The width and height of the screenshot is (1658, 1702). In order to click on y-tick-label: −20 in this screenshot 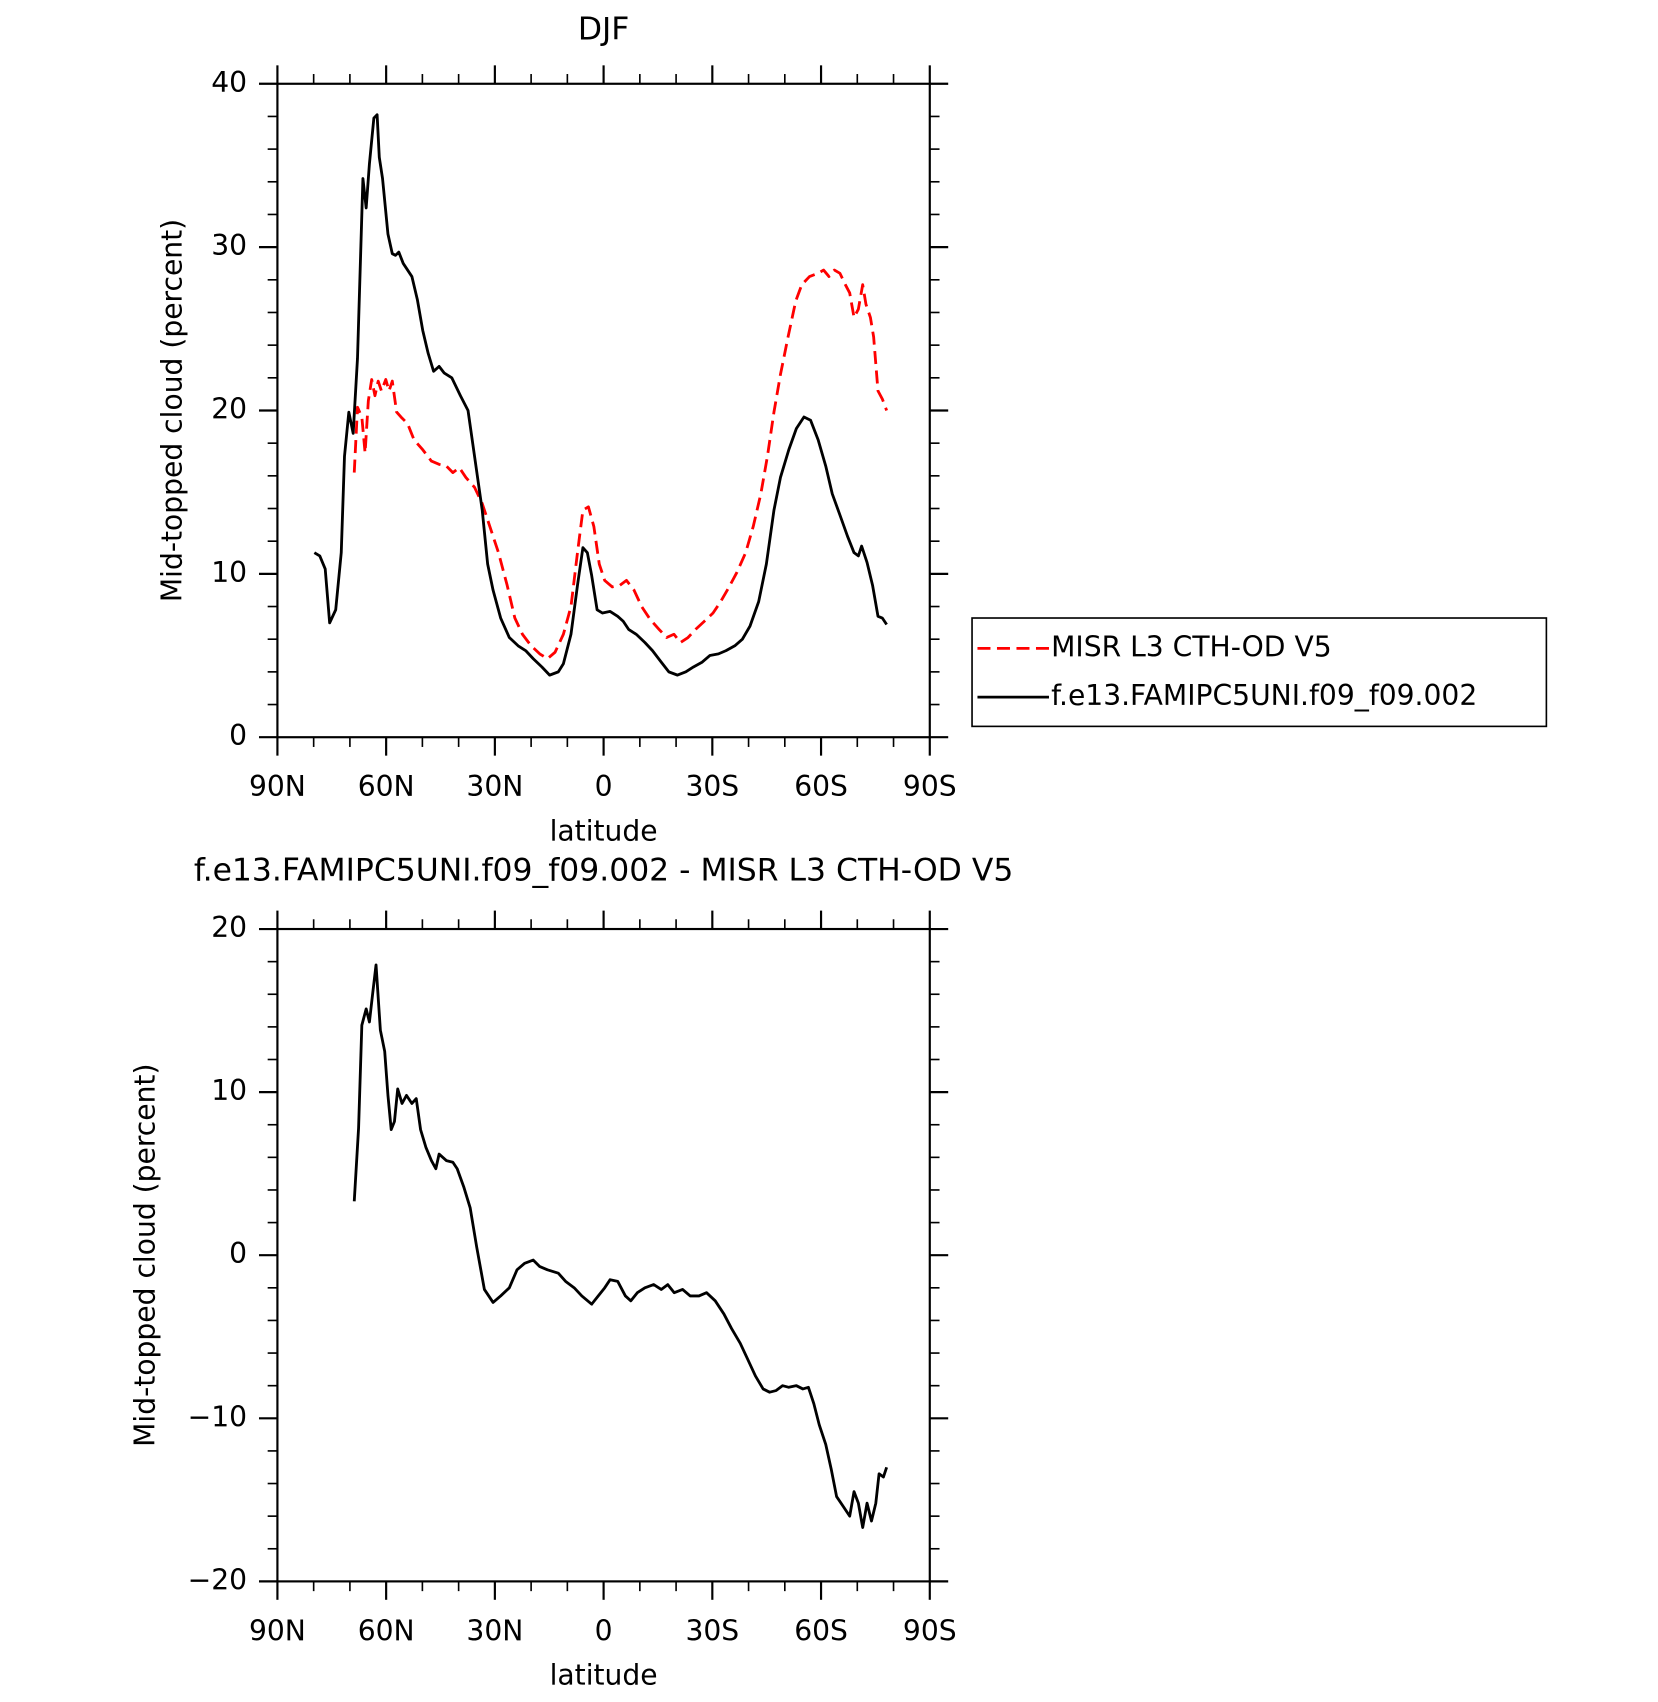, I will do `click(217, 1579)`.